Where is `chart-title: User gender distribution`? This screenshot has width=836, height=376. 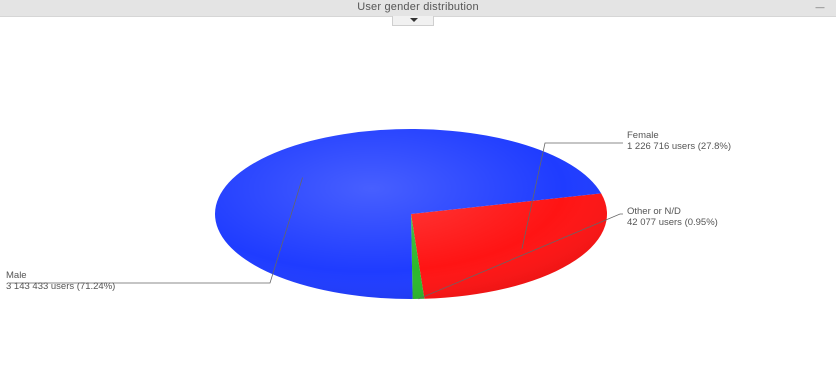 chart-title: User gender distribution is located at coordinates (418, 7).